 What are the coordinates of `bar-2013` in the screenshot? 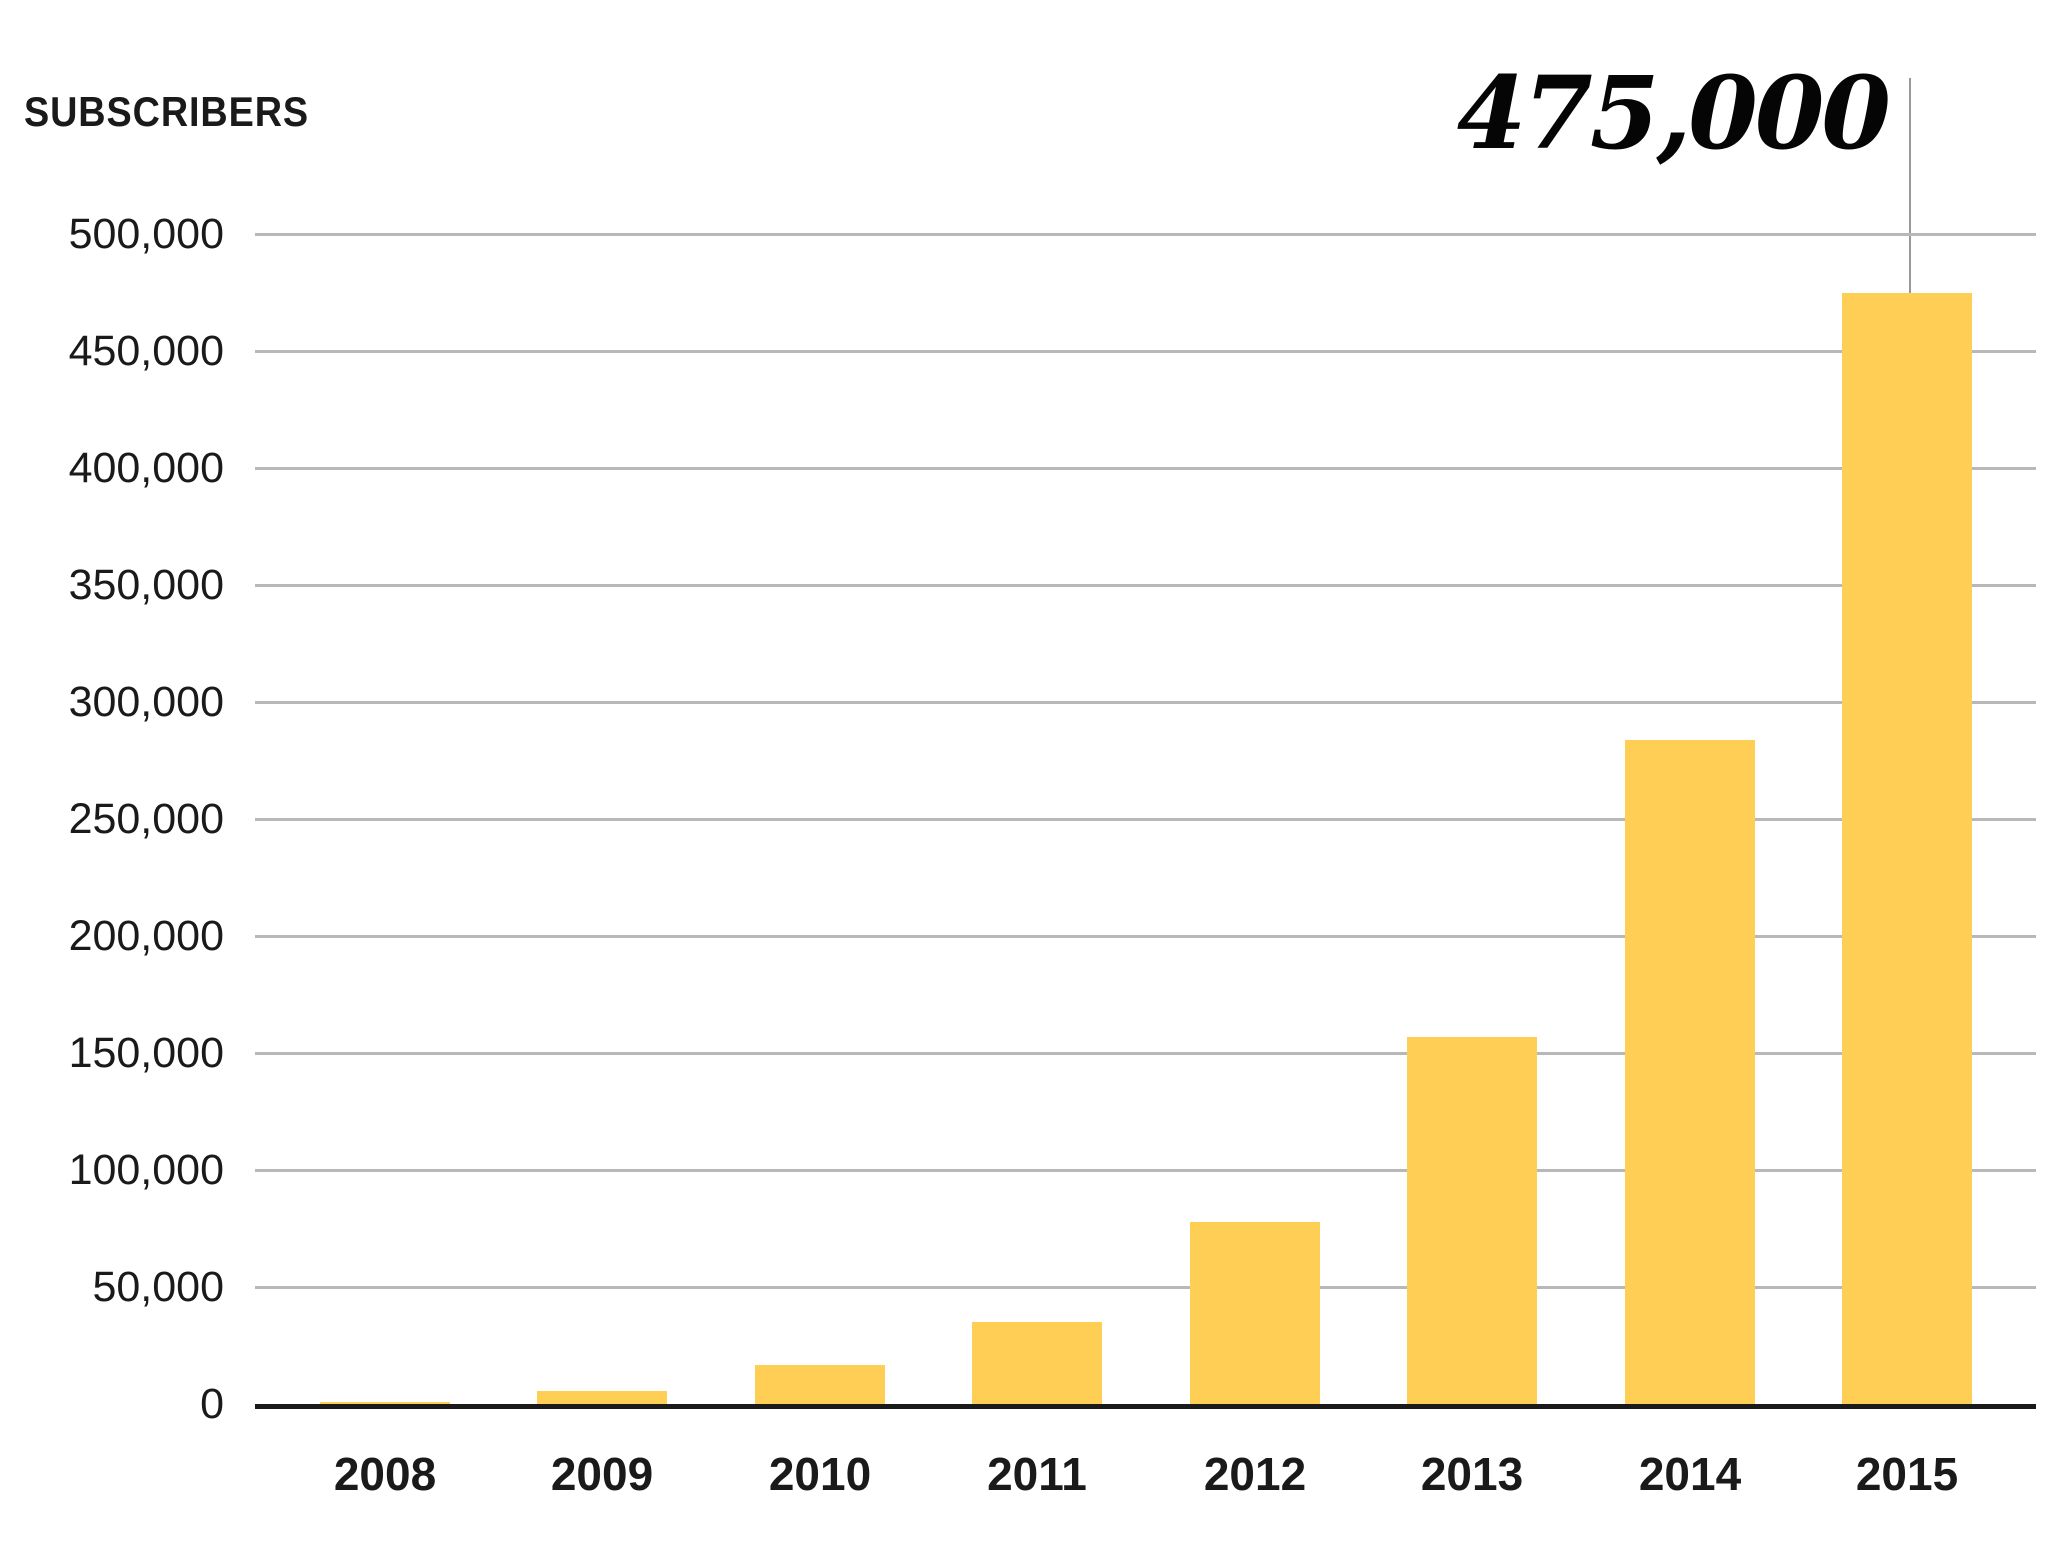 It's located at (1472, 1220).